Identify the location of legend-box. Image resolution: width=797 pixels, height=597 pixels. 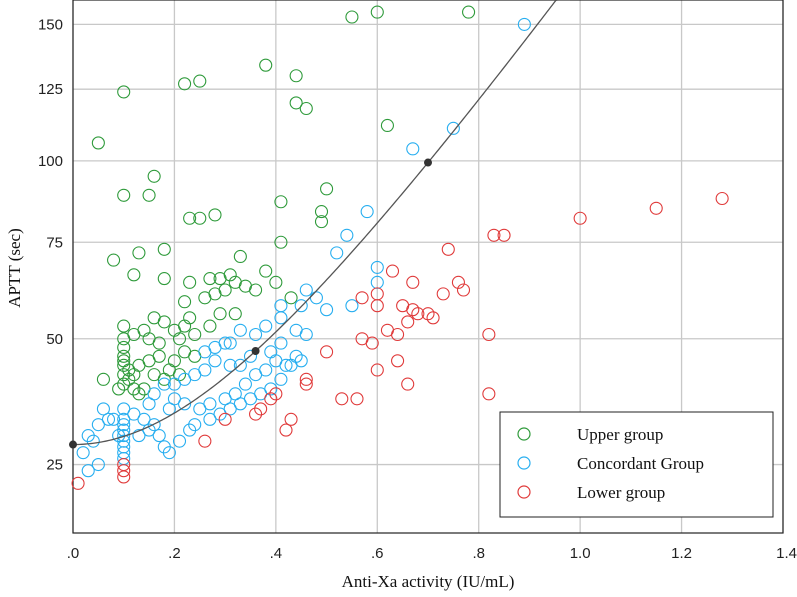
(636, 464).